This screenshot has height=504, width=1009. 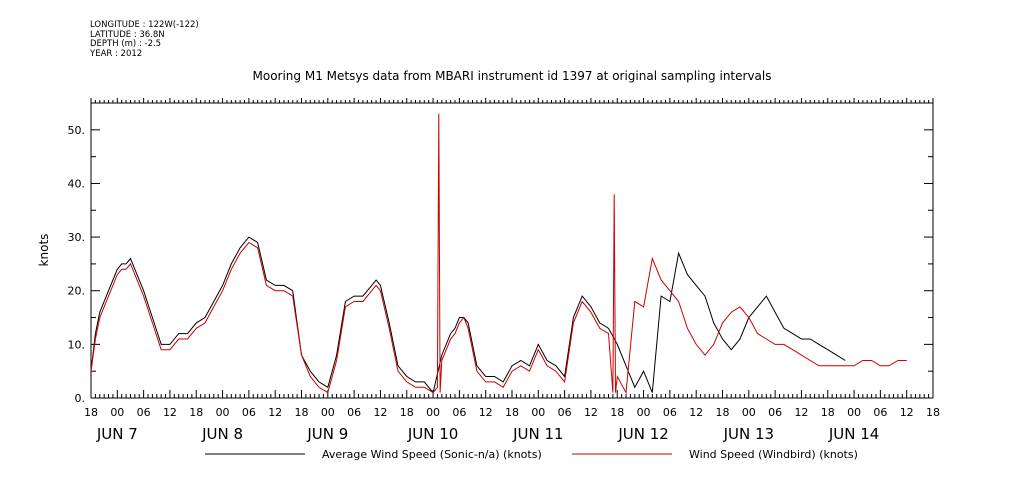 I want to click on year-label: YEAR : 2012, so click(x=116, y=53).